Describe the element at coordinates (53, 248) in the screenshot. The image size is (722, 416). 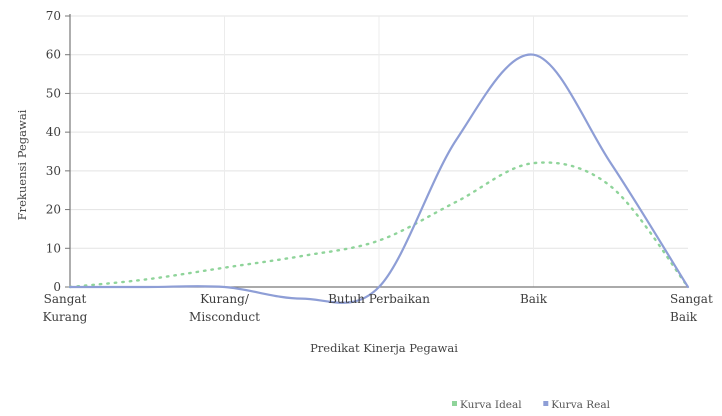
I see `y-tick-label: 10` at that location.